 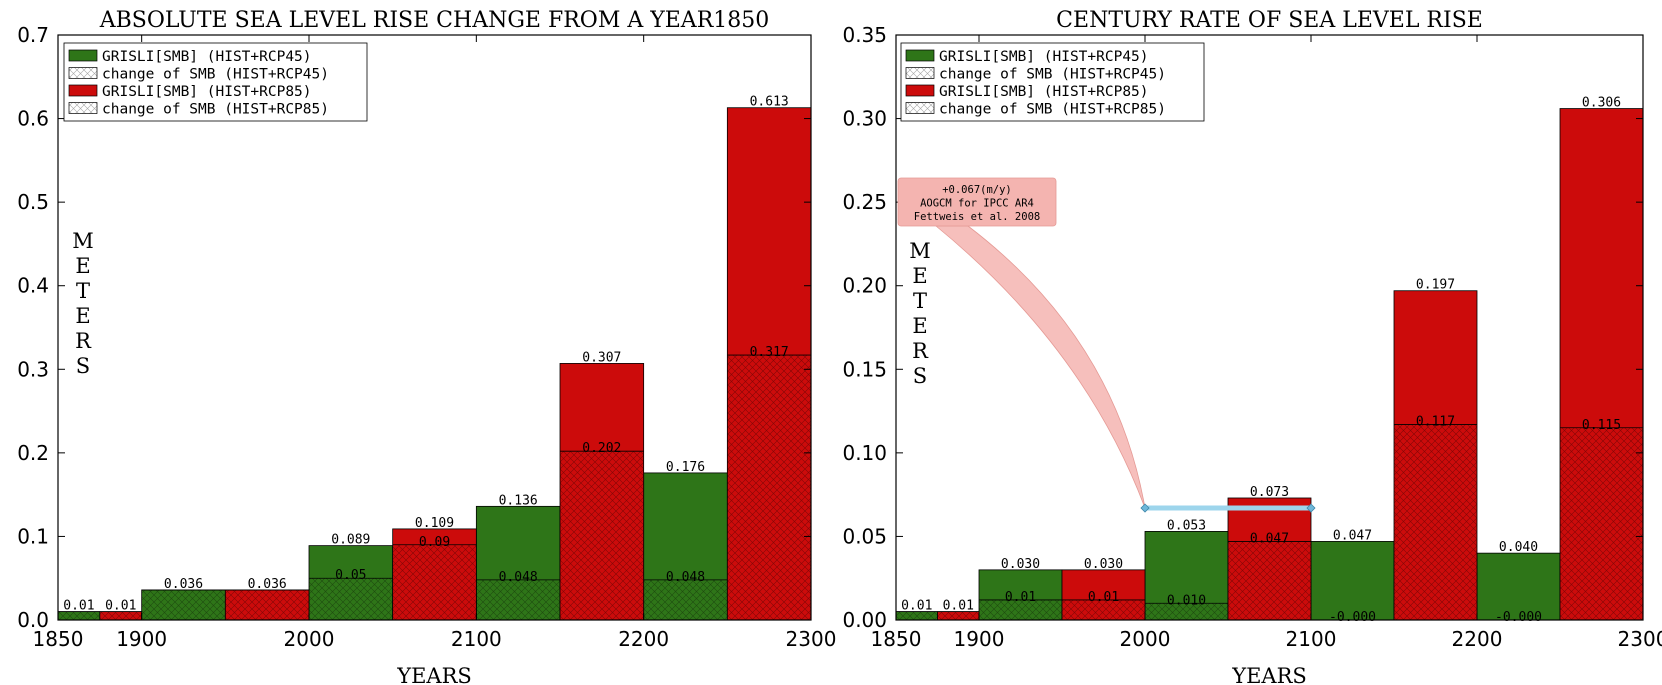 I want to click on bar-value-label: 0.307, so click(x=601, y=357).